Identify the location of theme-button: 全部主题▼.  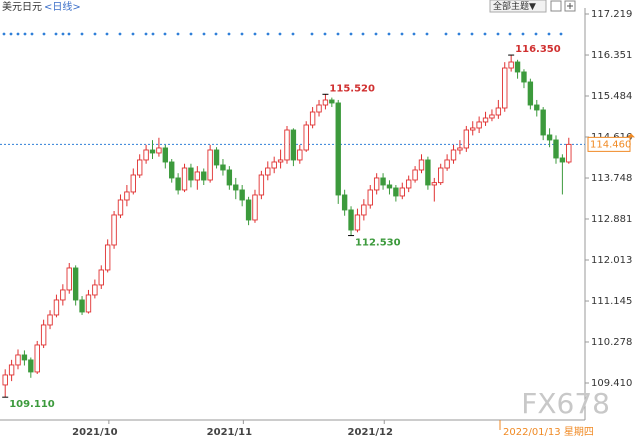
(514, 6).